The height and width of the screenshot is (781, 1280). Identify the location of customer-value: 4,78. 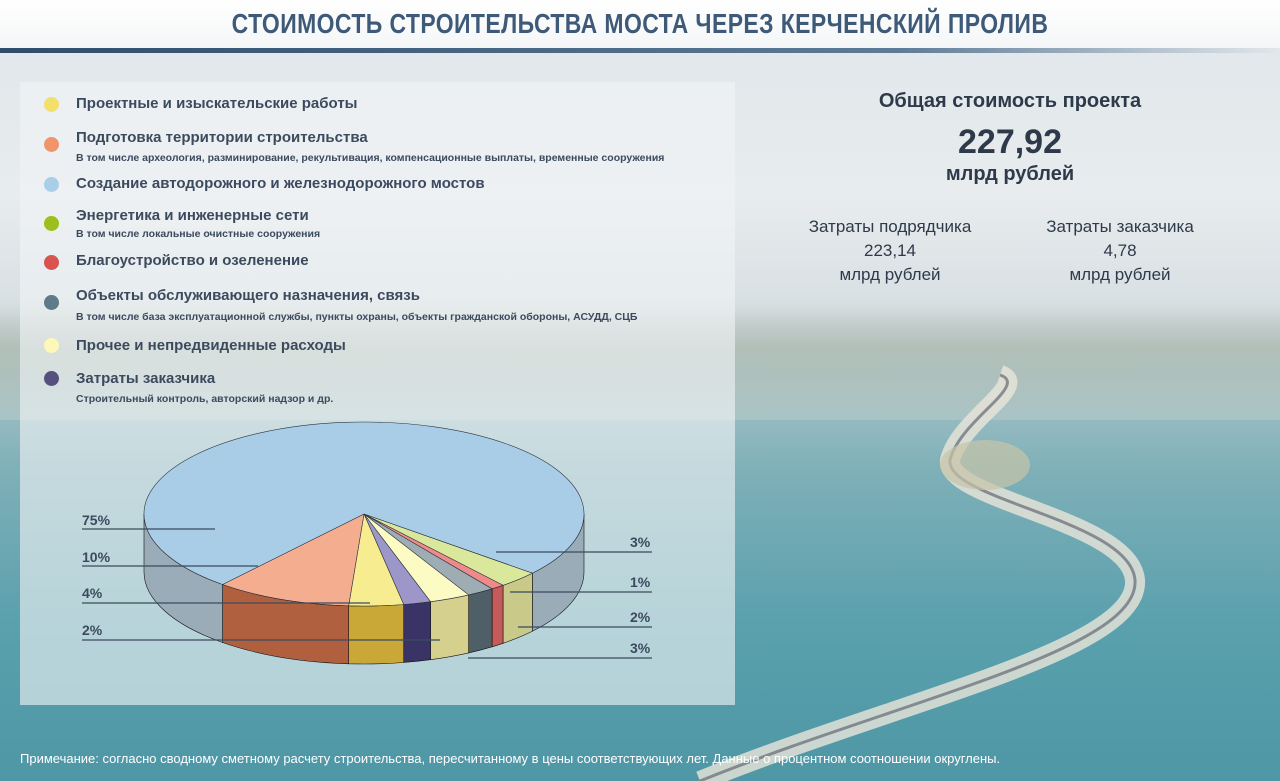
(1120, 250).